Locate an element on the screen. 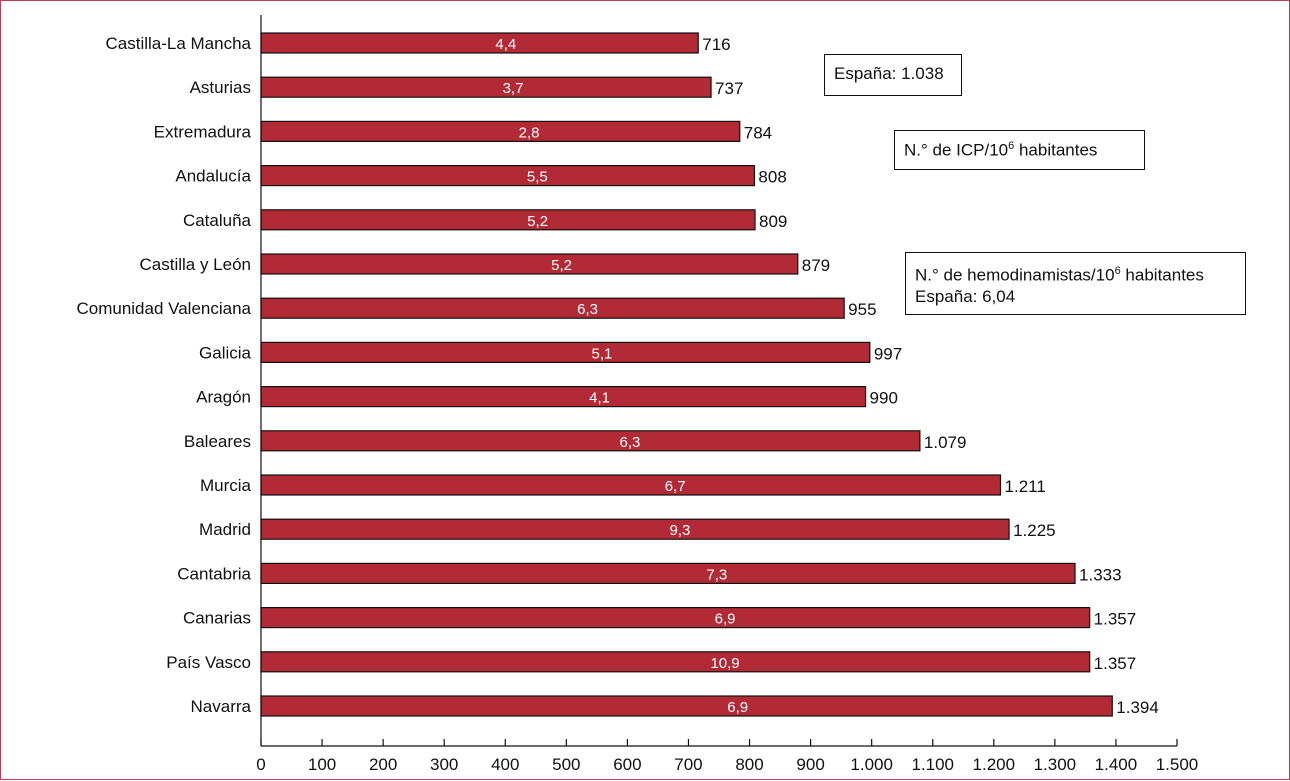 Image resolution: width=1290 pixels, height=781 pixels. category-label: Cantabria is located at coordinates (214, 573).